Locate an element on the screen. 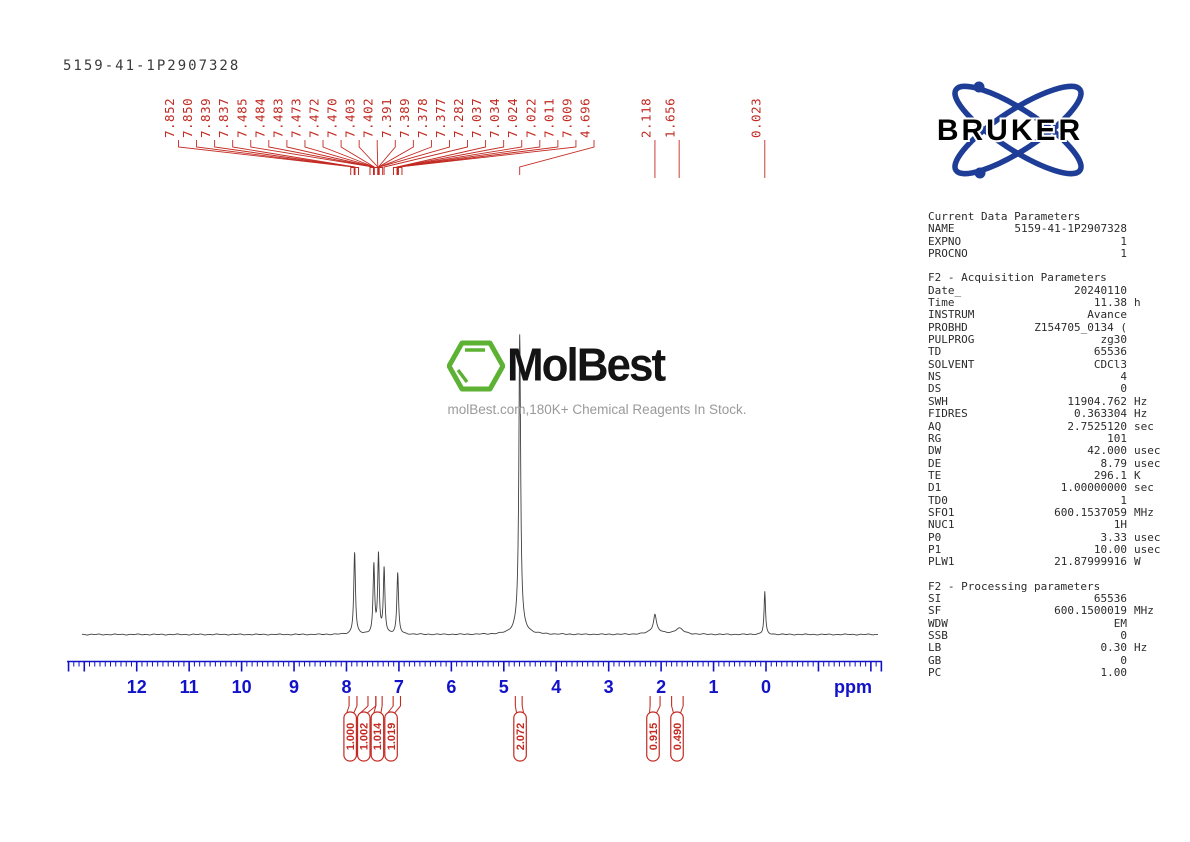 The width and height of the screenshot is (1190, 842). param-label: Time is located at coordinates (941, 303).